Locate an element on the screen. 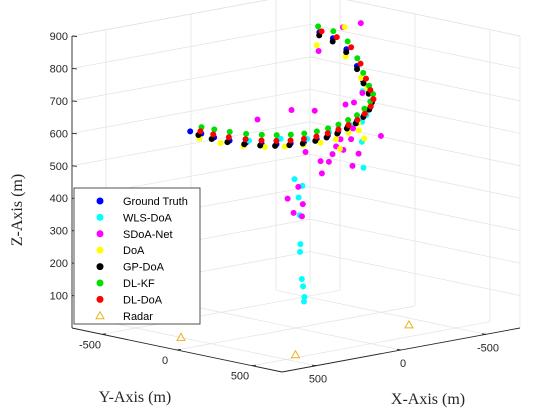  z-tick-label: 400 is located at coordinates (59, 199).